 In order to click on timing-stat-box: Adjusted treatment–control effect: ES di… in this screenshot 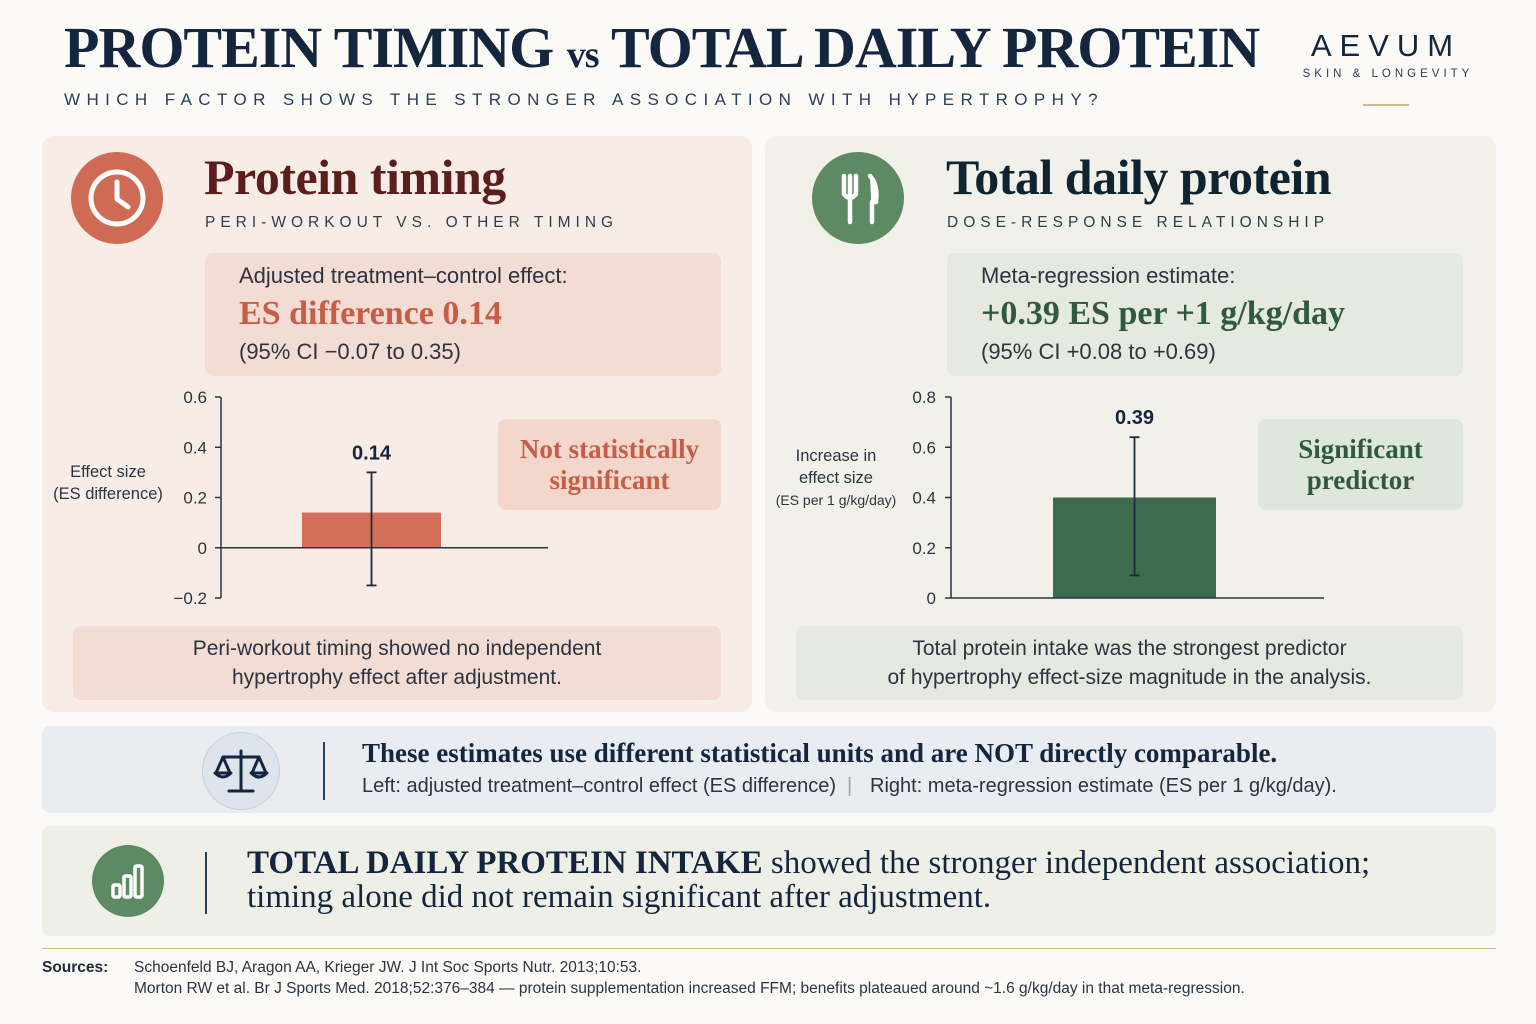, I will do `click(463, 314)`.